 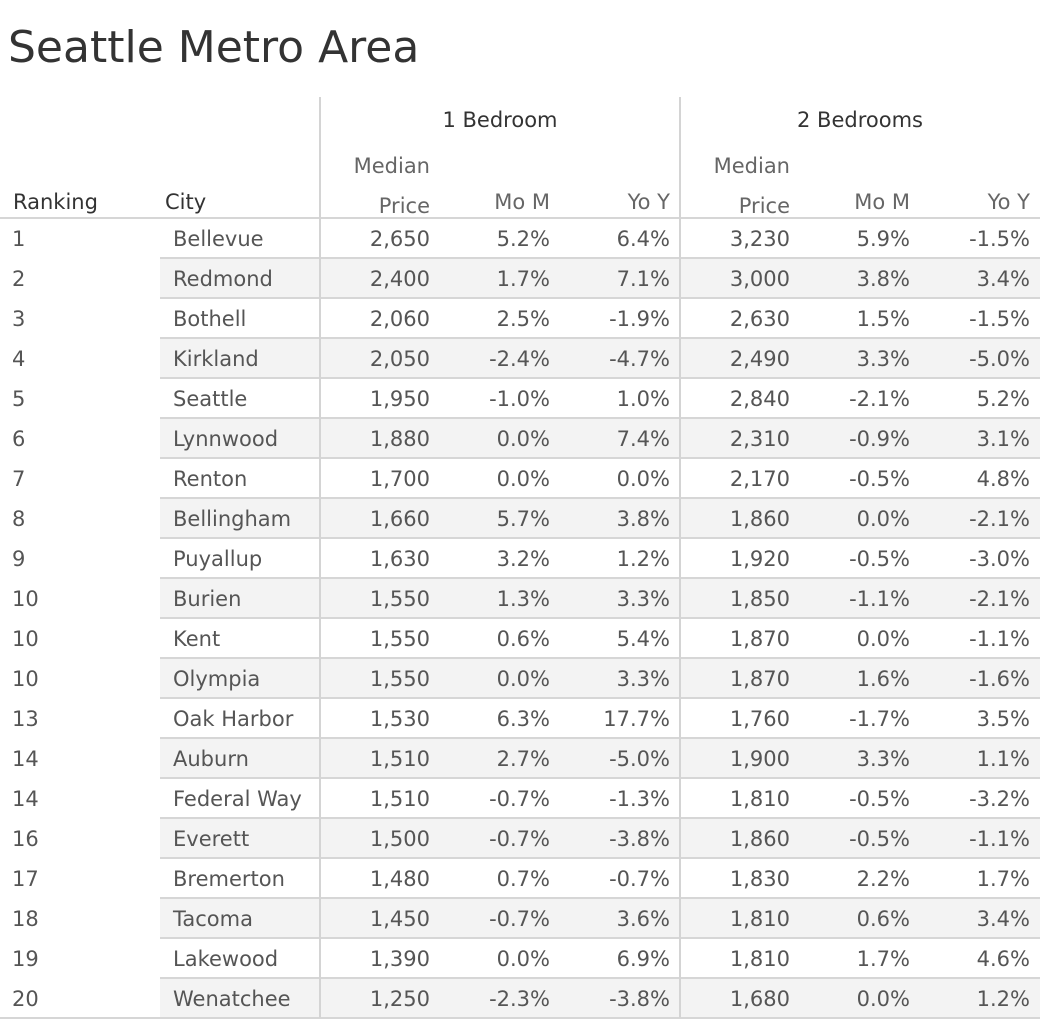 What do you see at coordinates (229, 879) in the screenshot?
I see `city-cell: Bremerton` at bounding box center [229, 879].